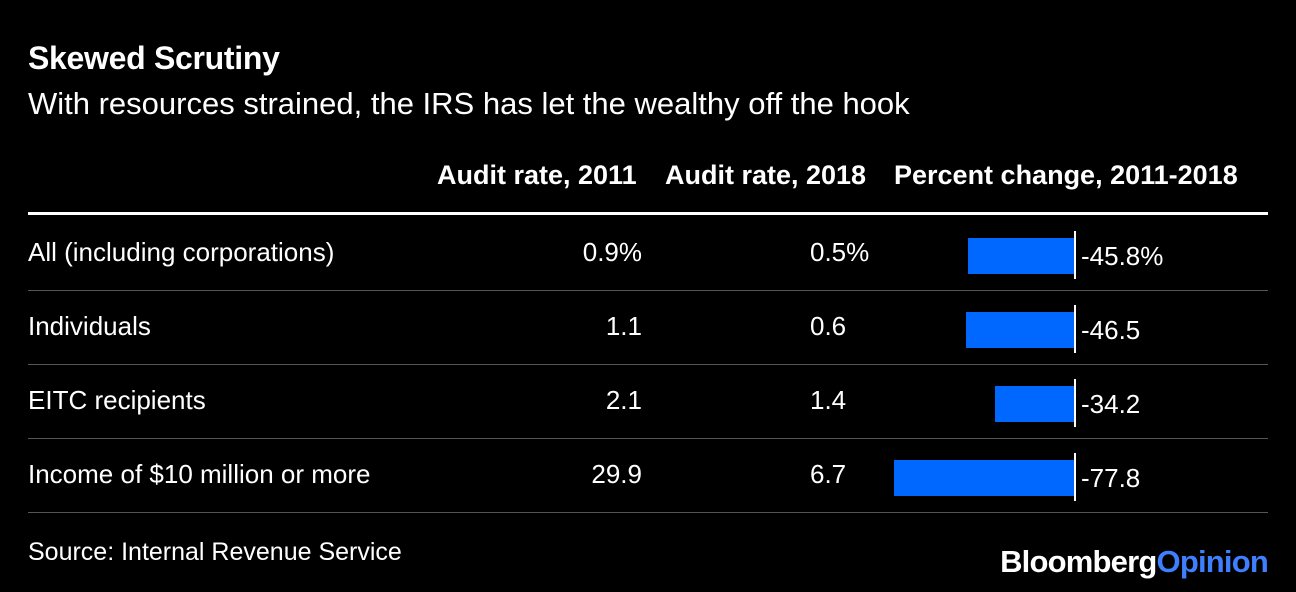  Describe the element at coordinates (154, 58) in the screenshot. I see `chart-title: Skewed Scrutiny` at that location.